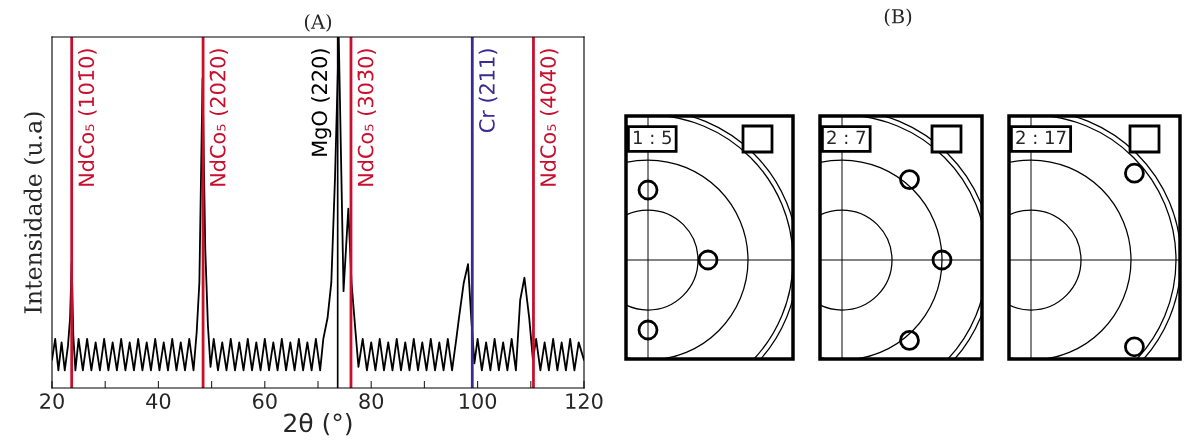 The height and width of the screenshot is (446, 1184). Describe the element at coordinates (34, 213) in the screenshot. I see `y-axis-title: Intensidade (u.a)` at that location.